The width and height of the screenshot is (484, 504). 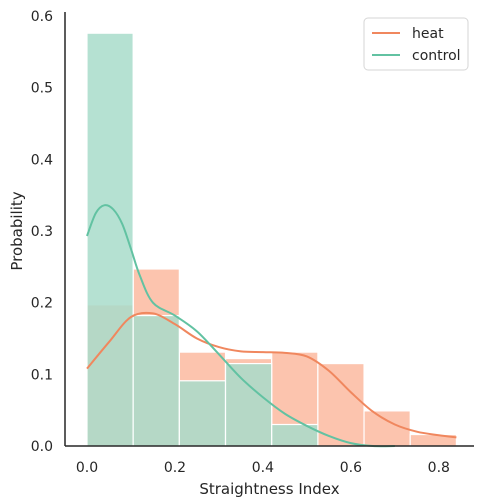 I want to click on y-tick-label: 0.5, so click(x=42, y=89).